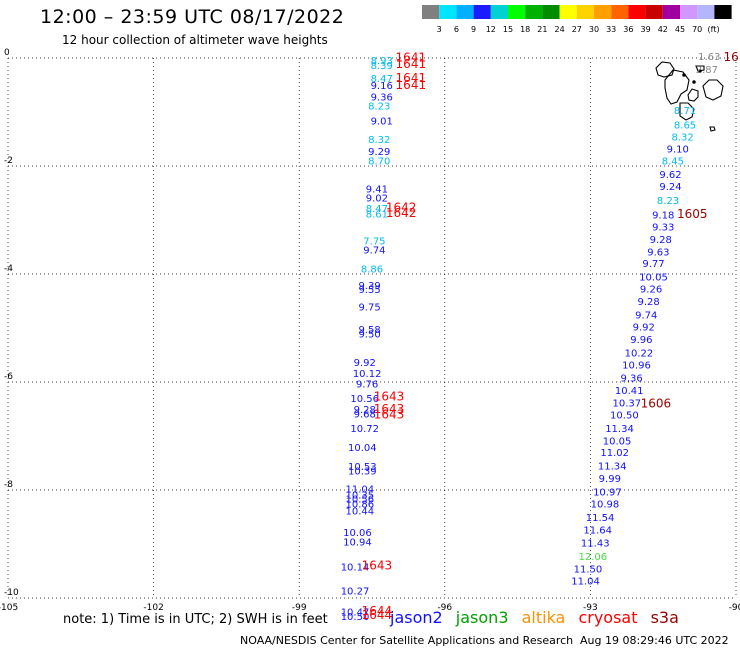 The width and height of the screenshot is (740, 650). What do you see at coordinates (372, 270) in the screenshot?
I see `wave-height-label: 8.86` at bounding box center [372, 270].